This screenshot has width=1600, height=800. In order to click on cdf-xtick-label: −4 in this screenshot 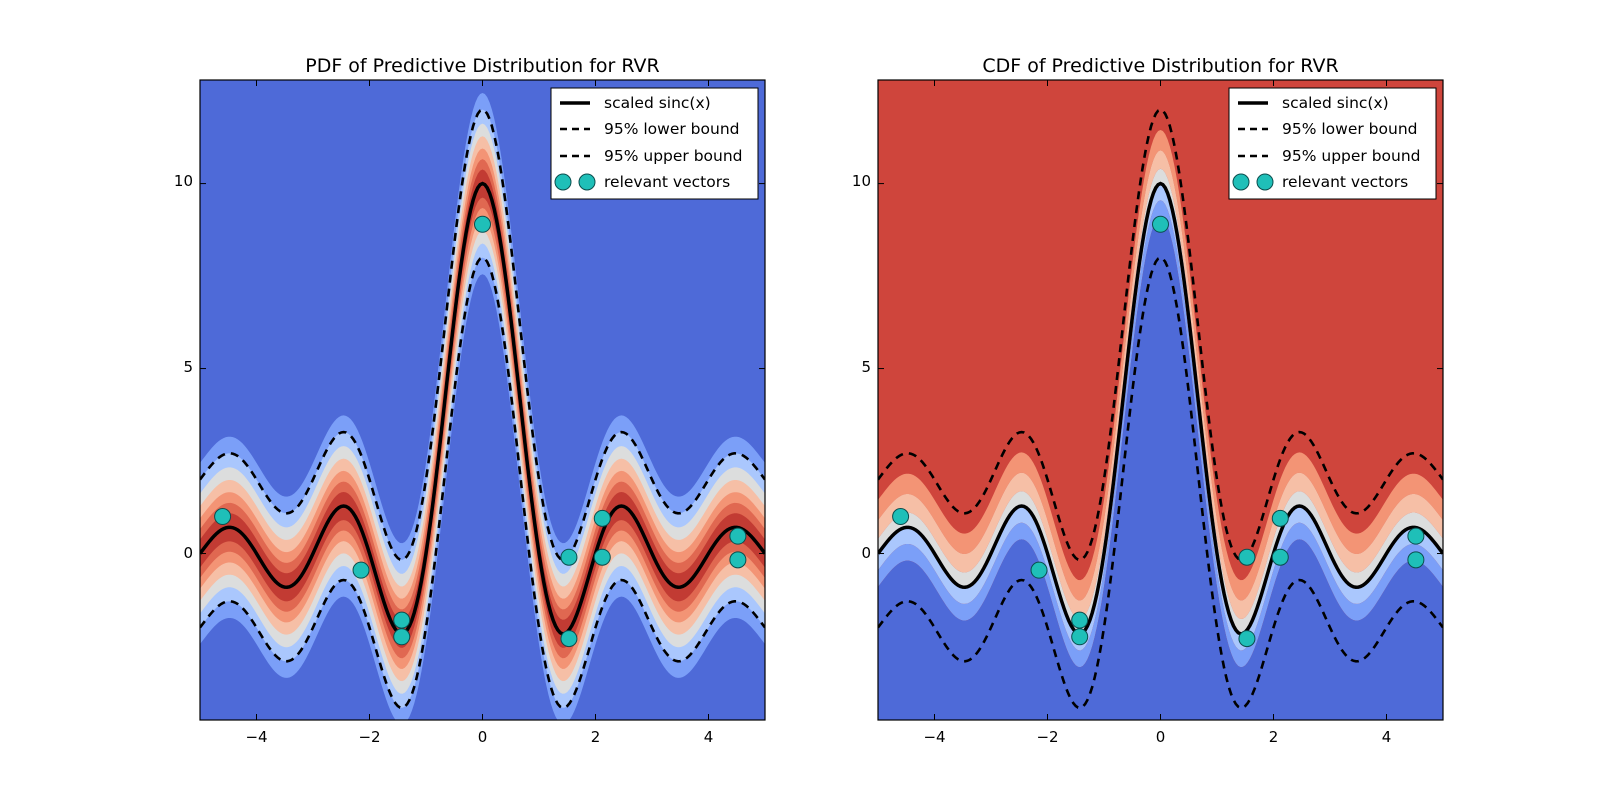, I will do `click(934, 737)`.